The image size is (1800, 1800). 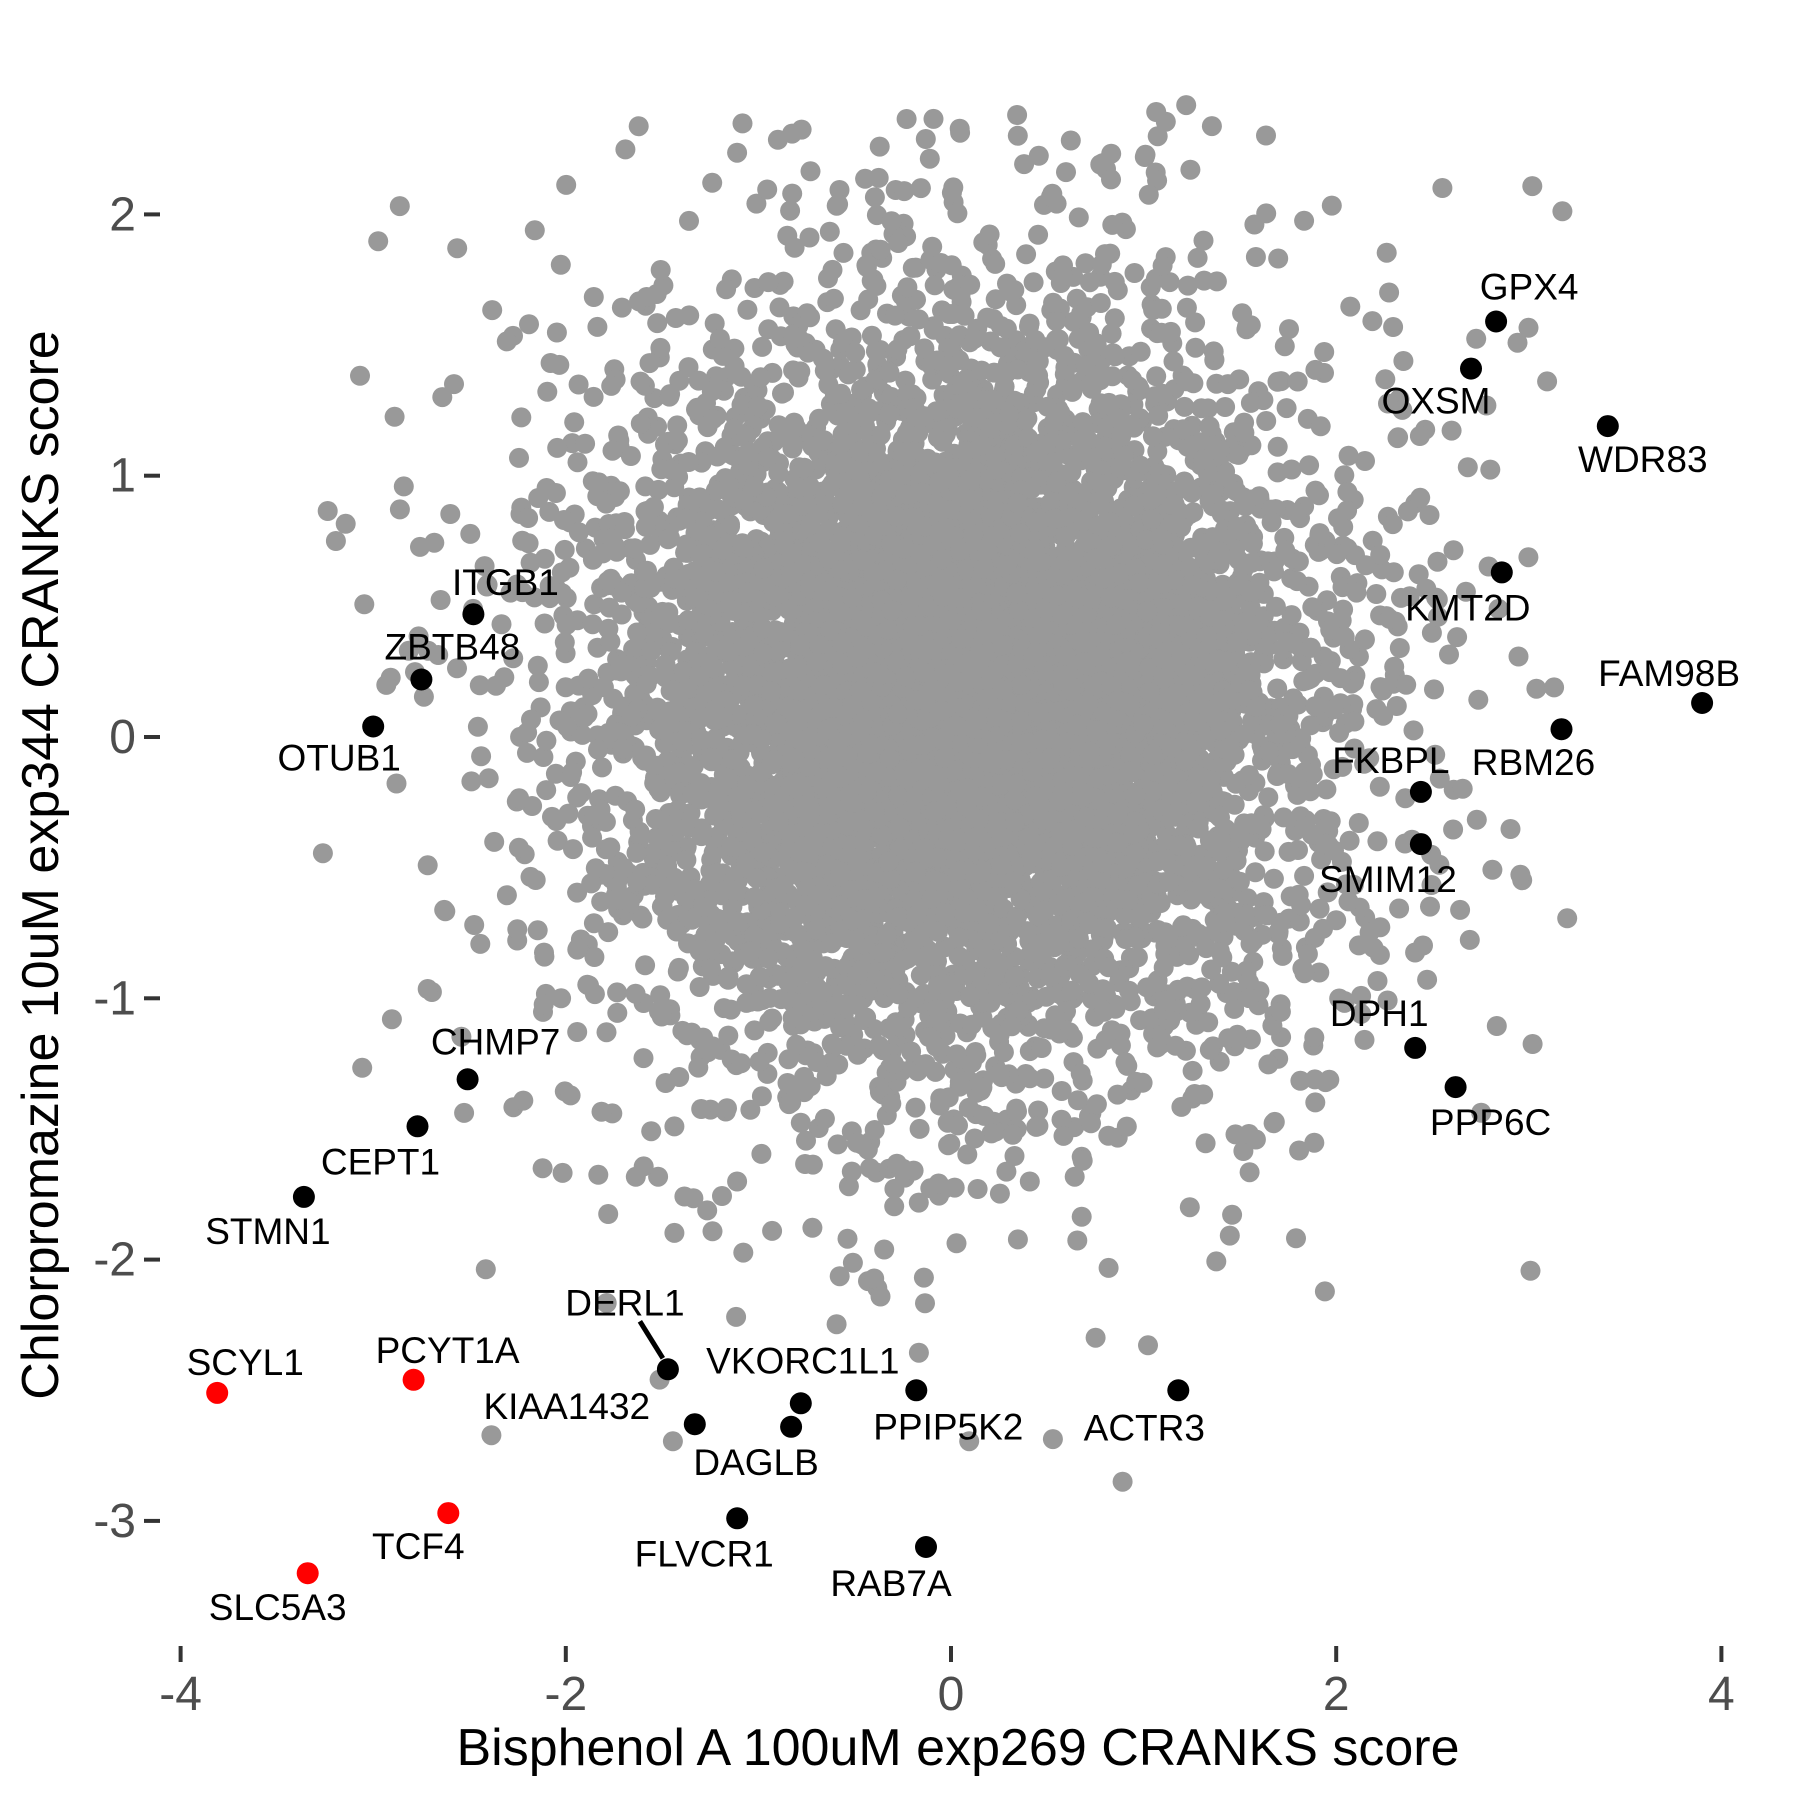 What do you see at coordinates (800, 1403) in the screenshot?
I see `point-VKORC1L1` at bounding box center [800, 1403].